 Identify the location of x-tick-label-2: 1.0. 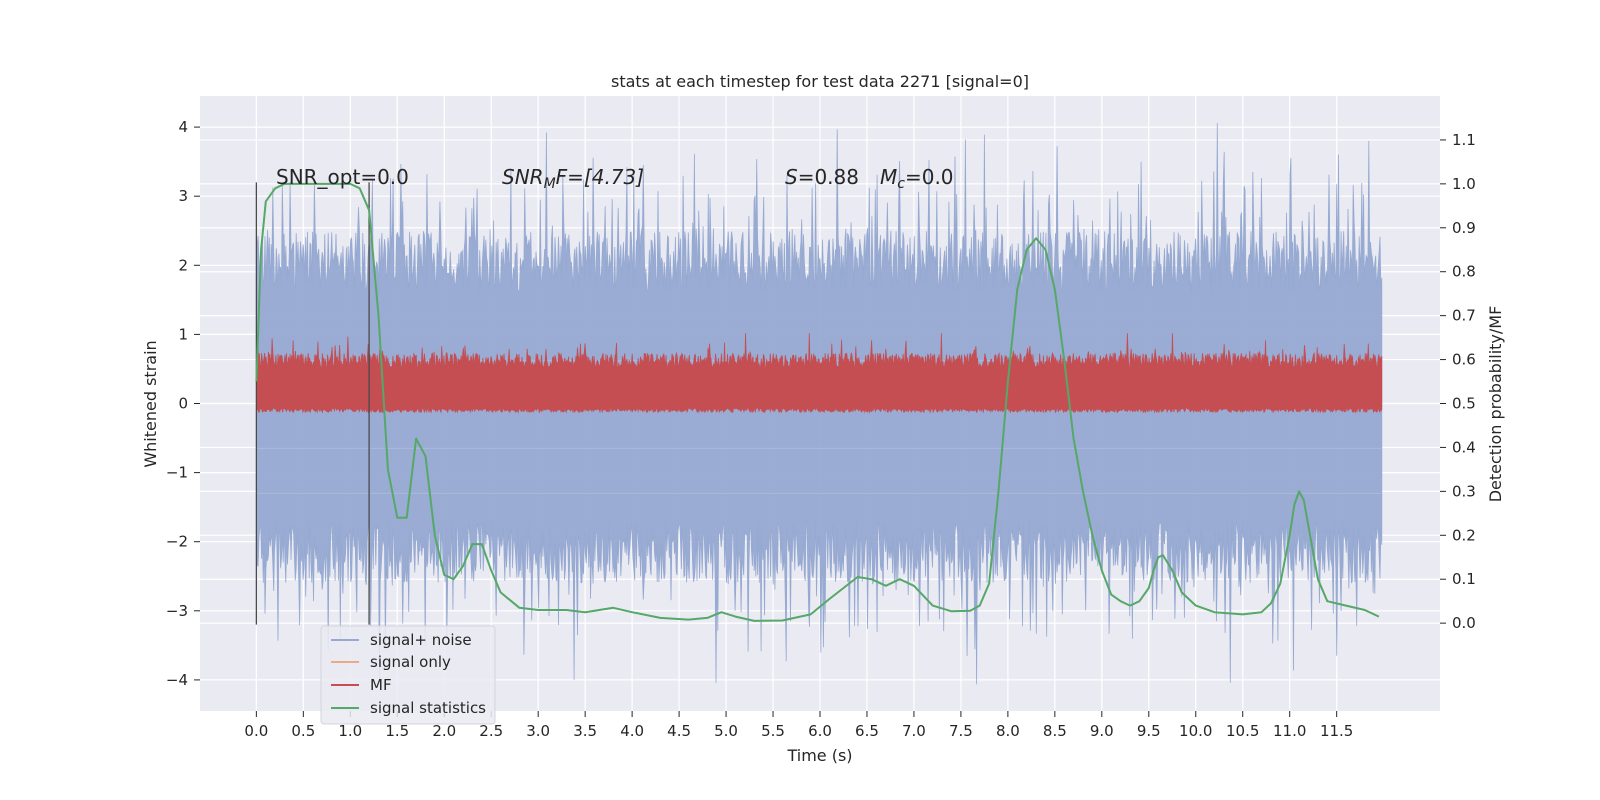
(350, 731).